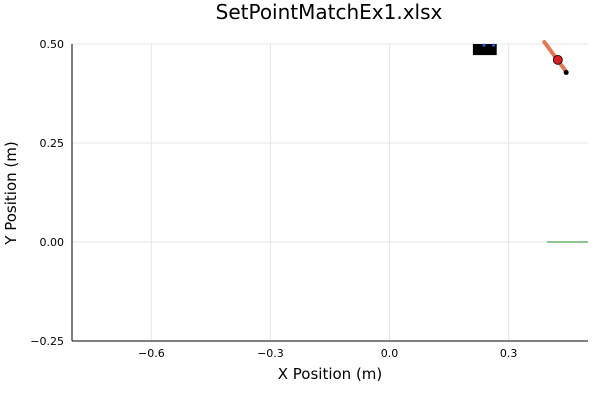 The height and width of the screenshot is (400, 600). I want to click on x-tick-label: −0.6, so click(151, 353).